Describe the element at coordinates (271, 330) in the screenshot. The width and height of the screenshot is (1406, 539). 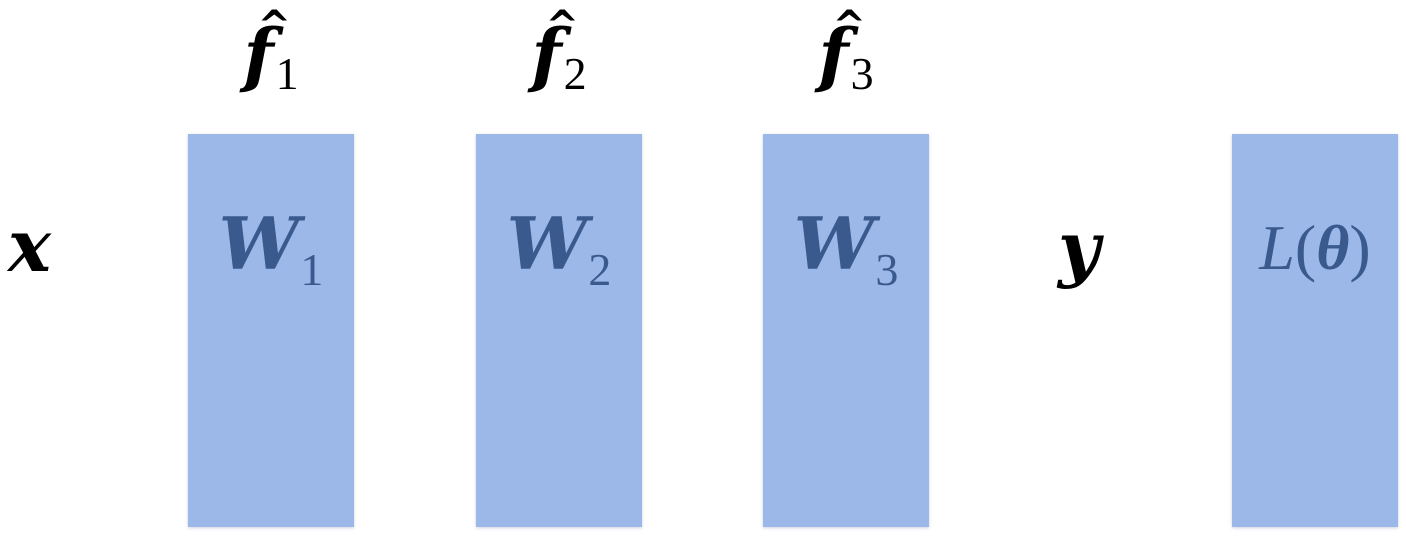
I see `layer-1-block: W1` at that location.